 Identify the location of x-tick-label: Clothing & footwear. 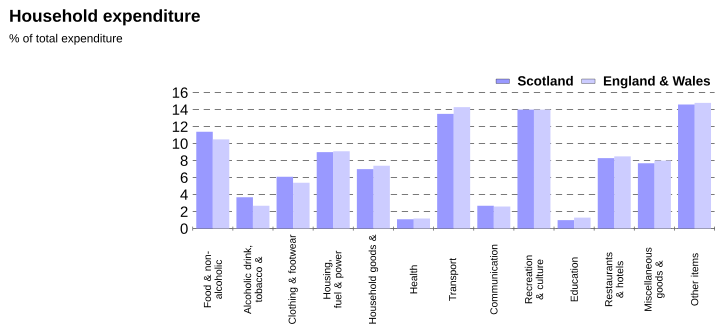
(293, 279).